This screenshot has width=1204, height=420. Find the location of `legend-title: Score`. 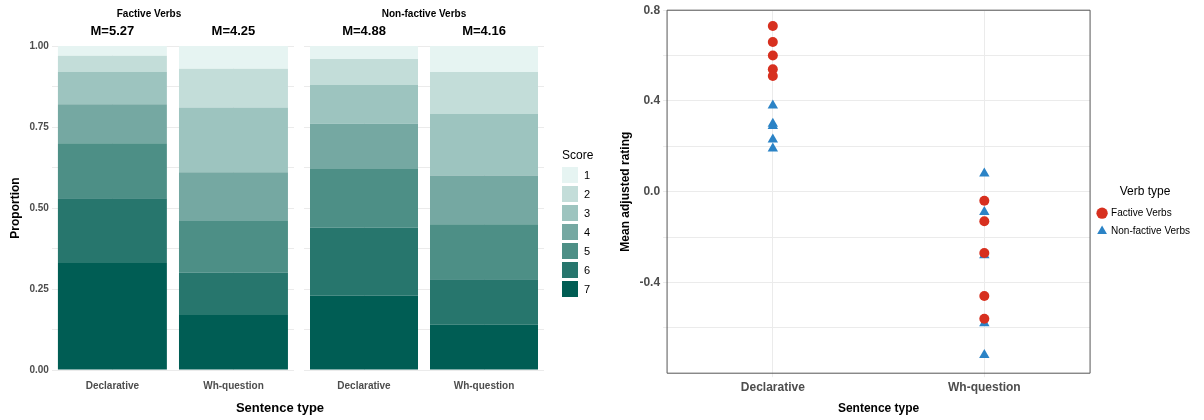

legend-title: Score is located at coordinates (578, 155).